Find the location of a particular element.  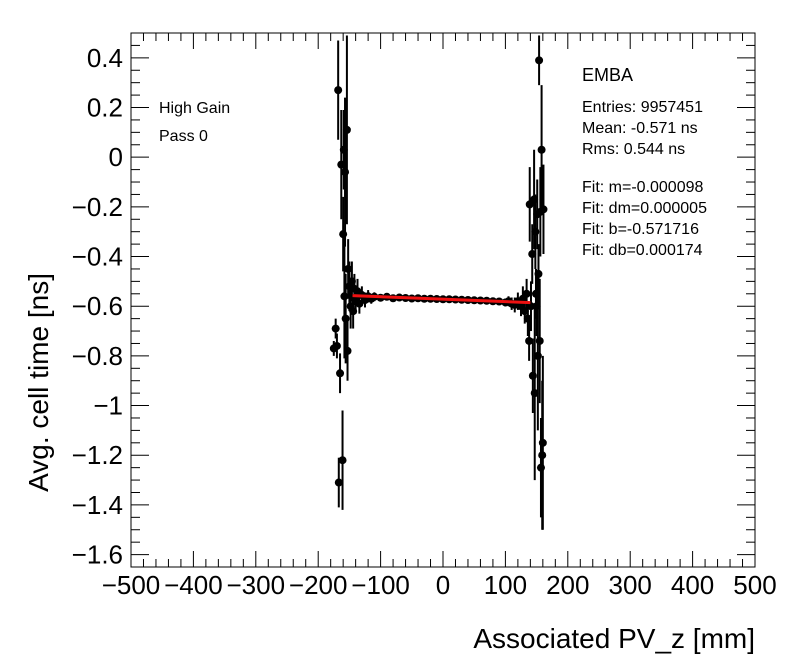

x-tick-label: 0 is located at coordinates (443, 585).